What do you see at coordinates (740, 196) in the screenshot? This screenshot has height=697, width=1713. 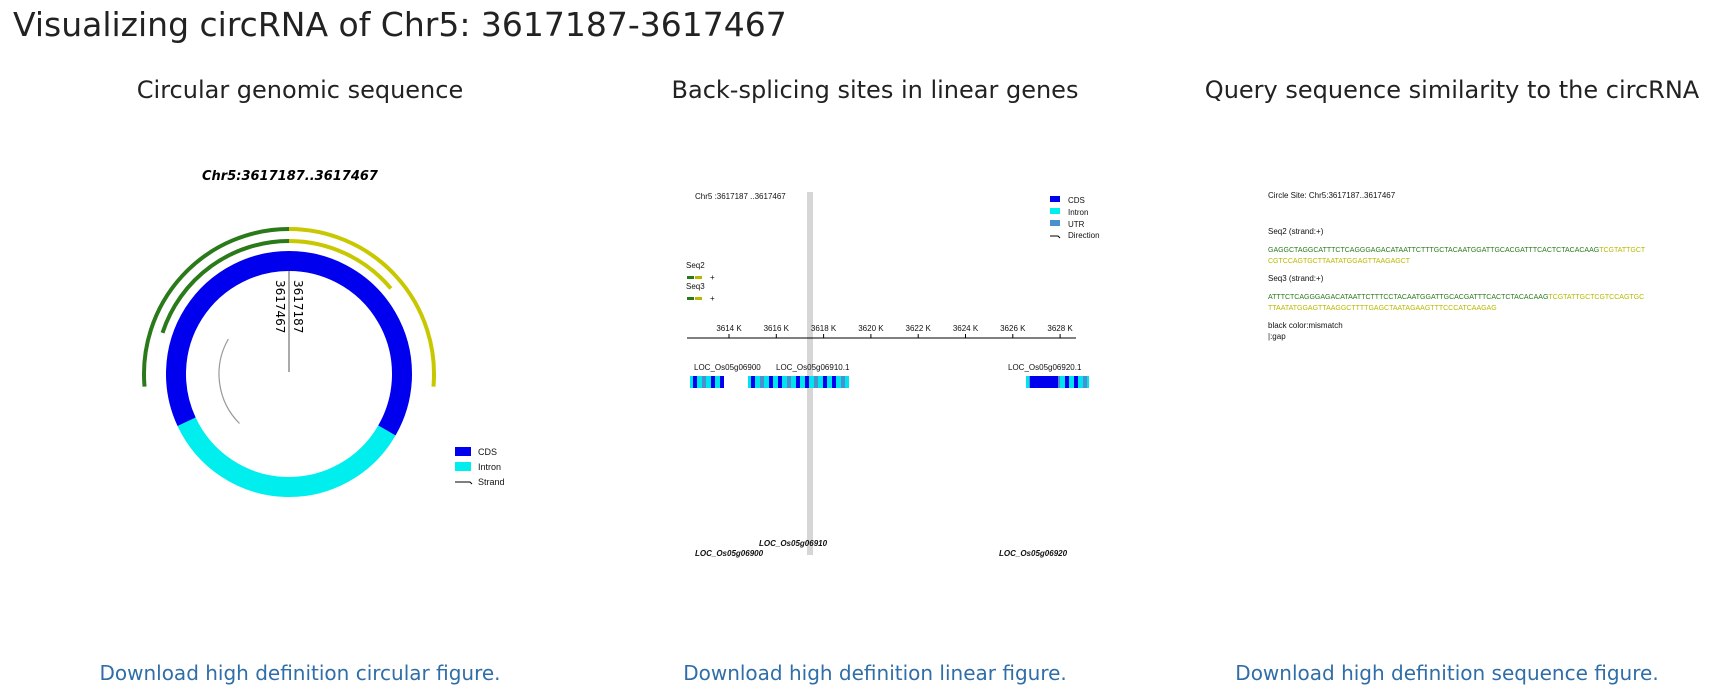 I see `site-label: Chr5 :3617187 ..3617467` at bounding box center [740, 196].